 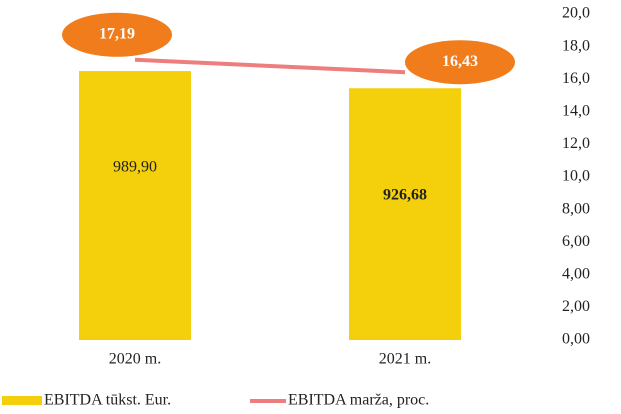 What do you see at coordinates (576, 208) in the screenshot?
I see `y2-tick-label: 8,00` at bounding box center [576, 208].